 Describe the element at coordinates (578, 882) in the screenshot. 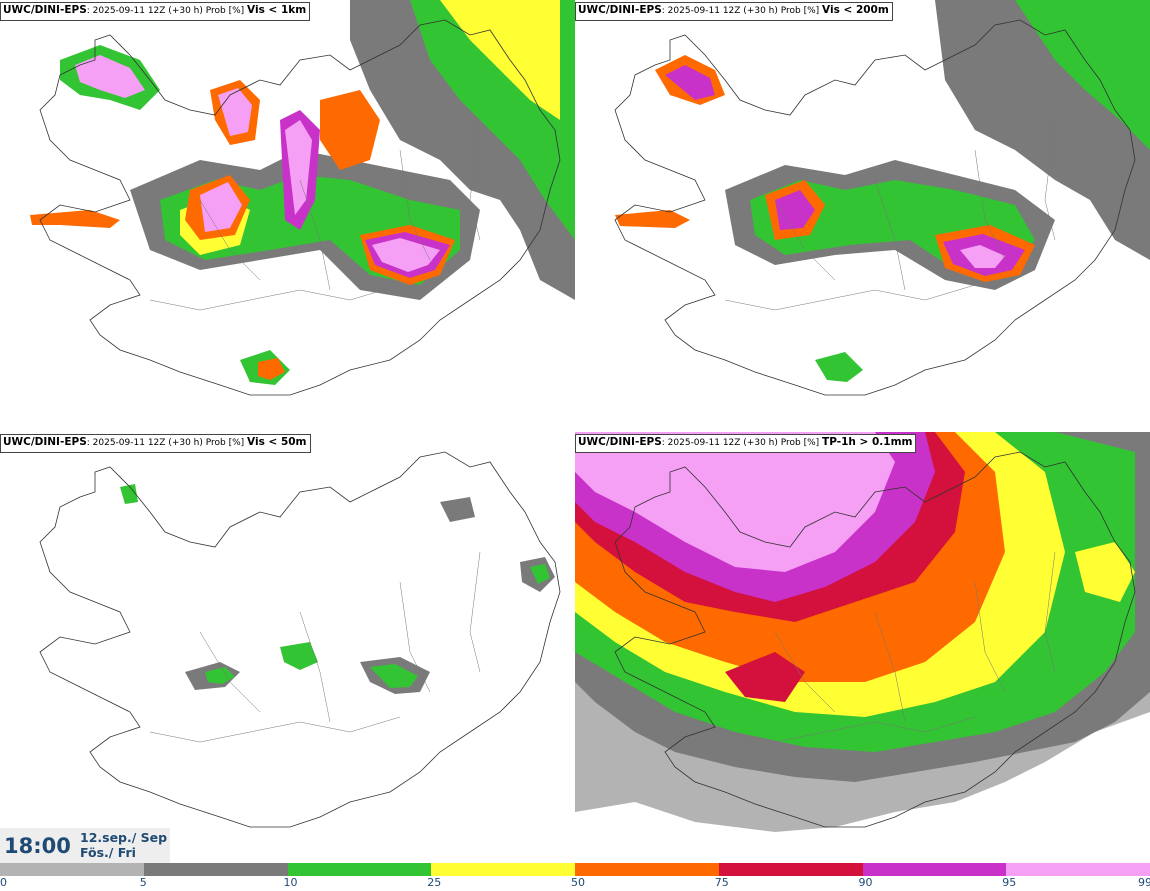

I see `colorbar-tick-label: 50` at that location.